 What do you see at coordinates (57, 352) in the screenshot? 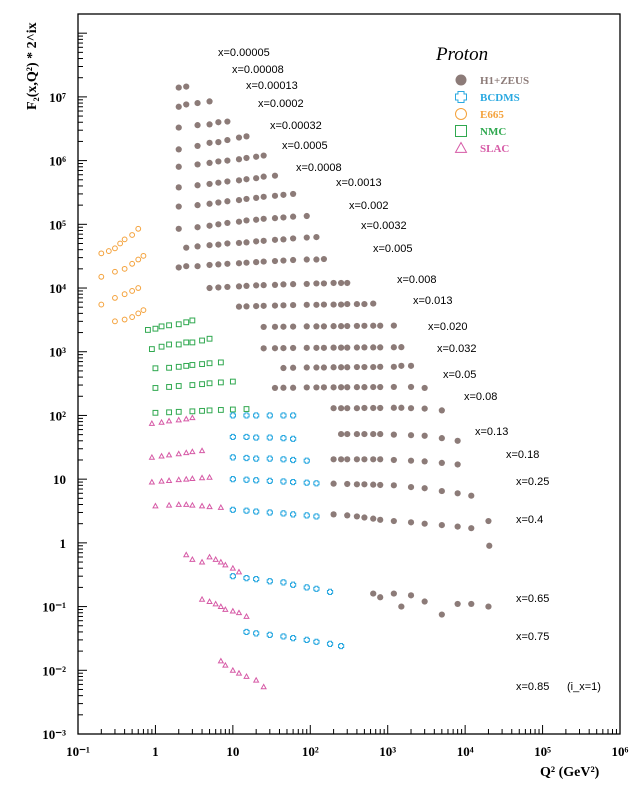
I see `y-tick-label: 10³` at bounding box center [57, 352].